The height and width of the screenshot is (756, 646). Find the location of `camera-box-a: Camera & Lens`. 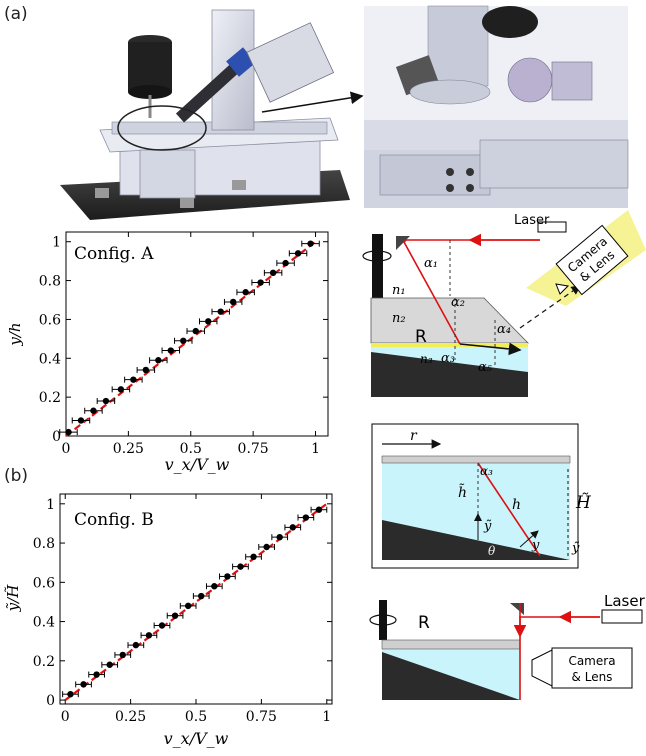

camera-box-a: Camera & Lens is located at coordinates (592, 260).